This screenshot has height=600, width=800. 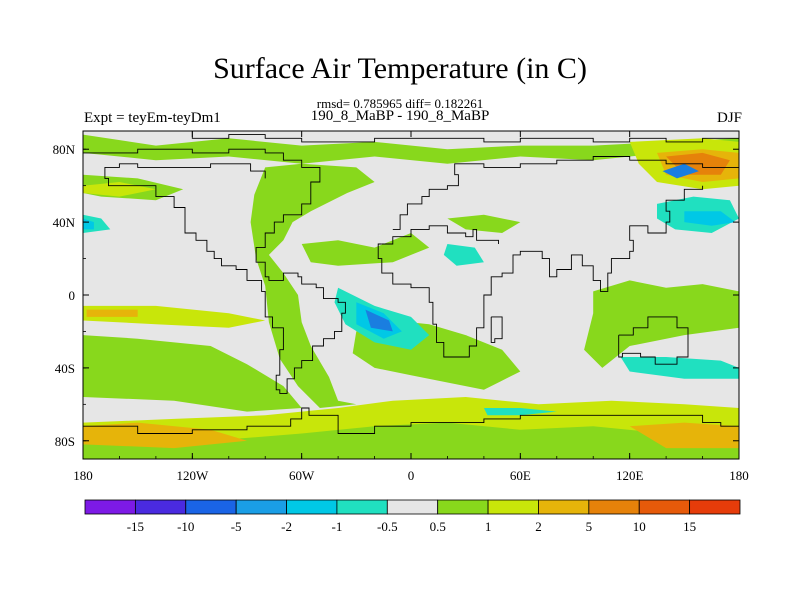 I want to click on map-title: Surface Air Temperature (in C), so click(x=400, y=68).